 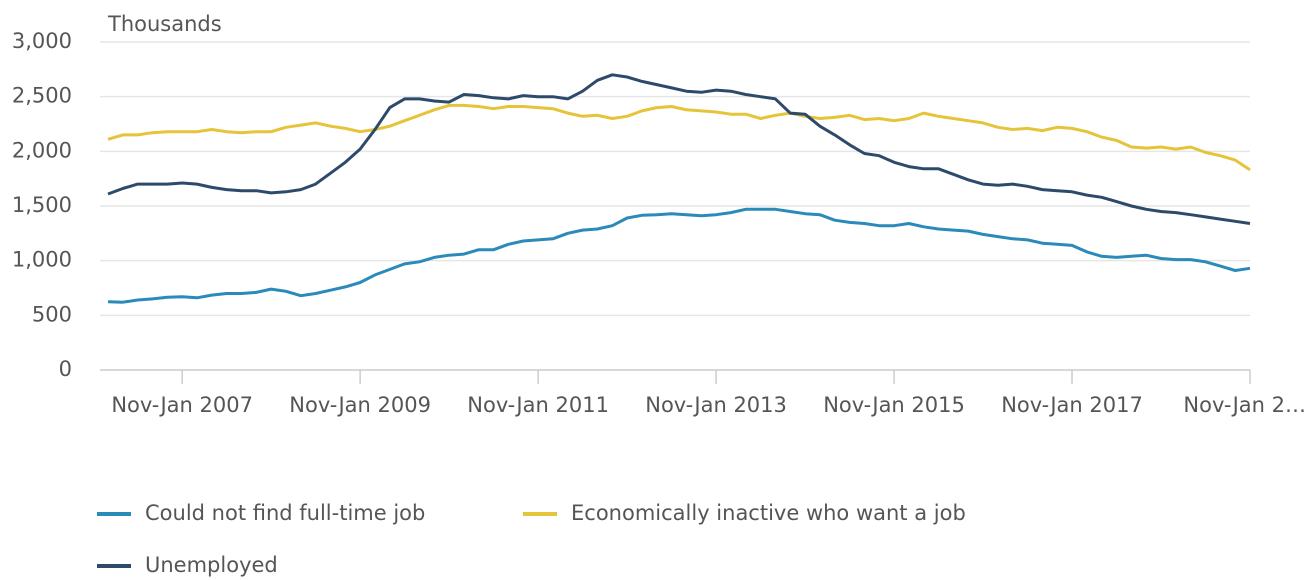 What do you see at coordinates (211, 565) in the screenshot?
I see `legend-label: Unemployed` at bounding box center [211, 565].